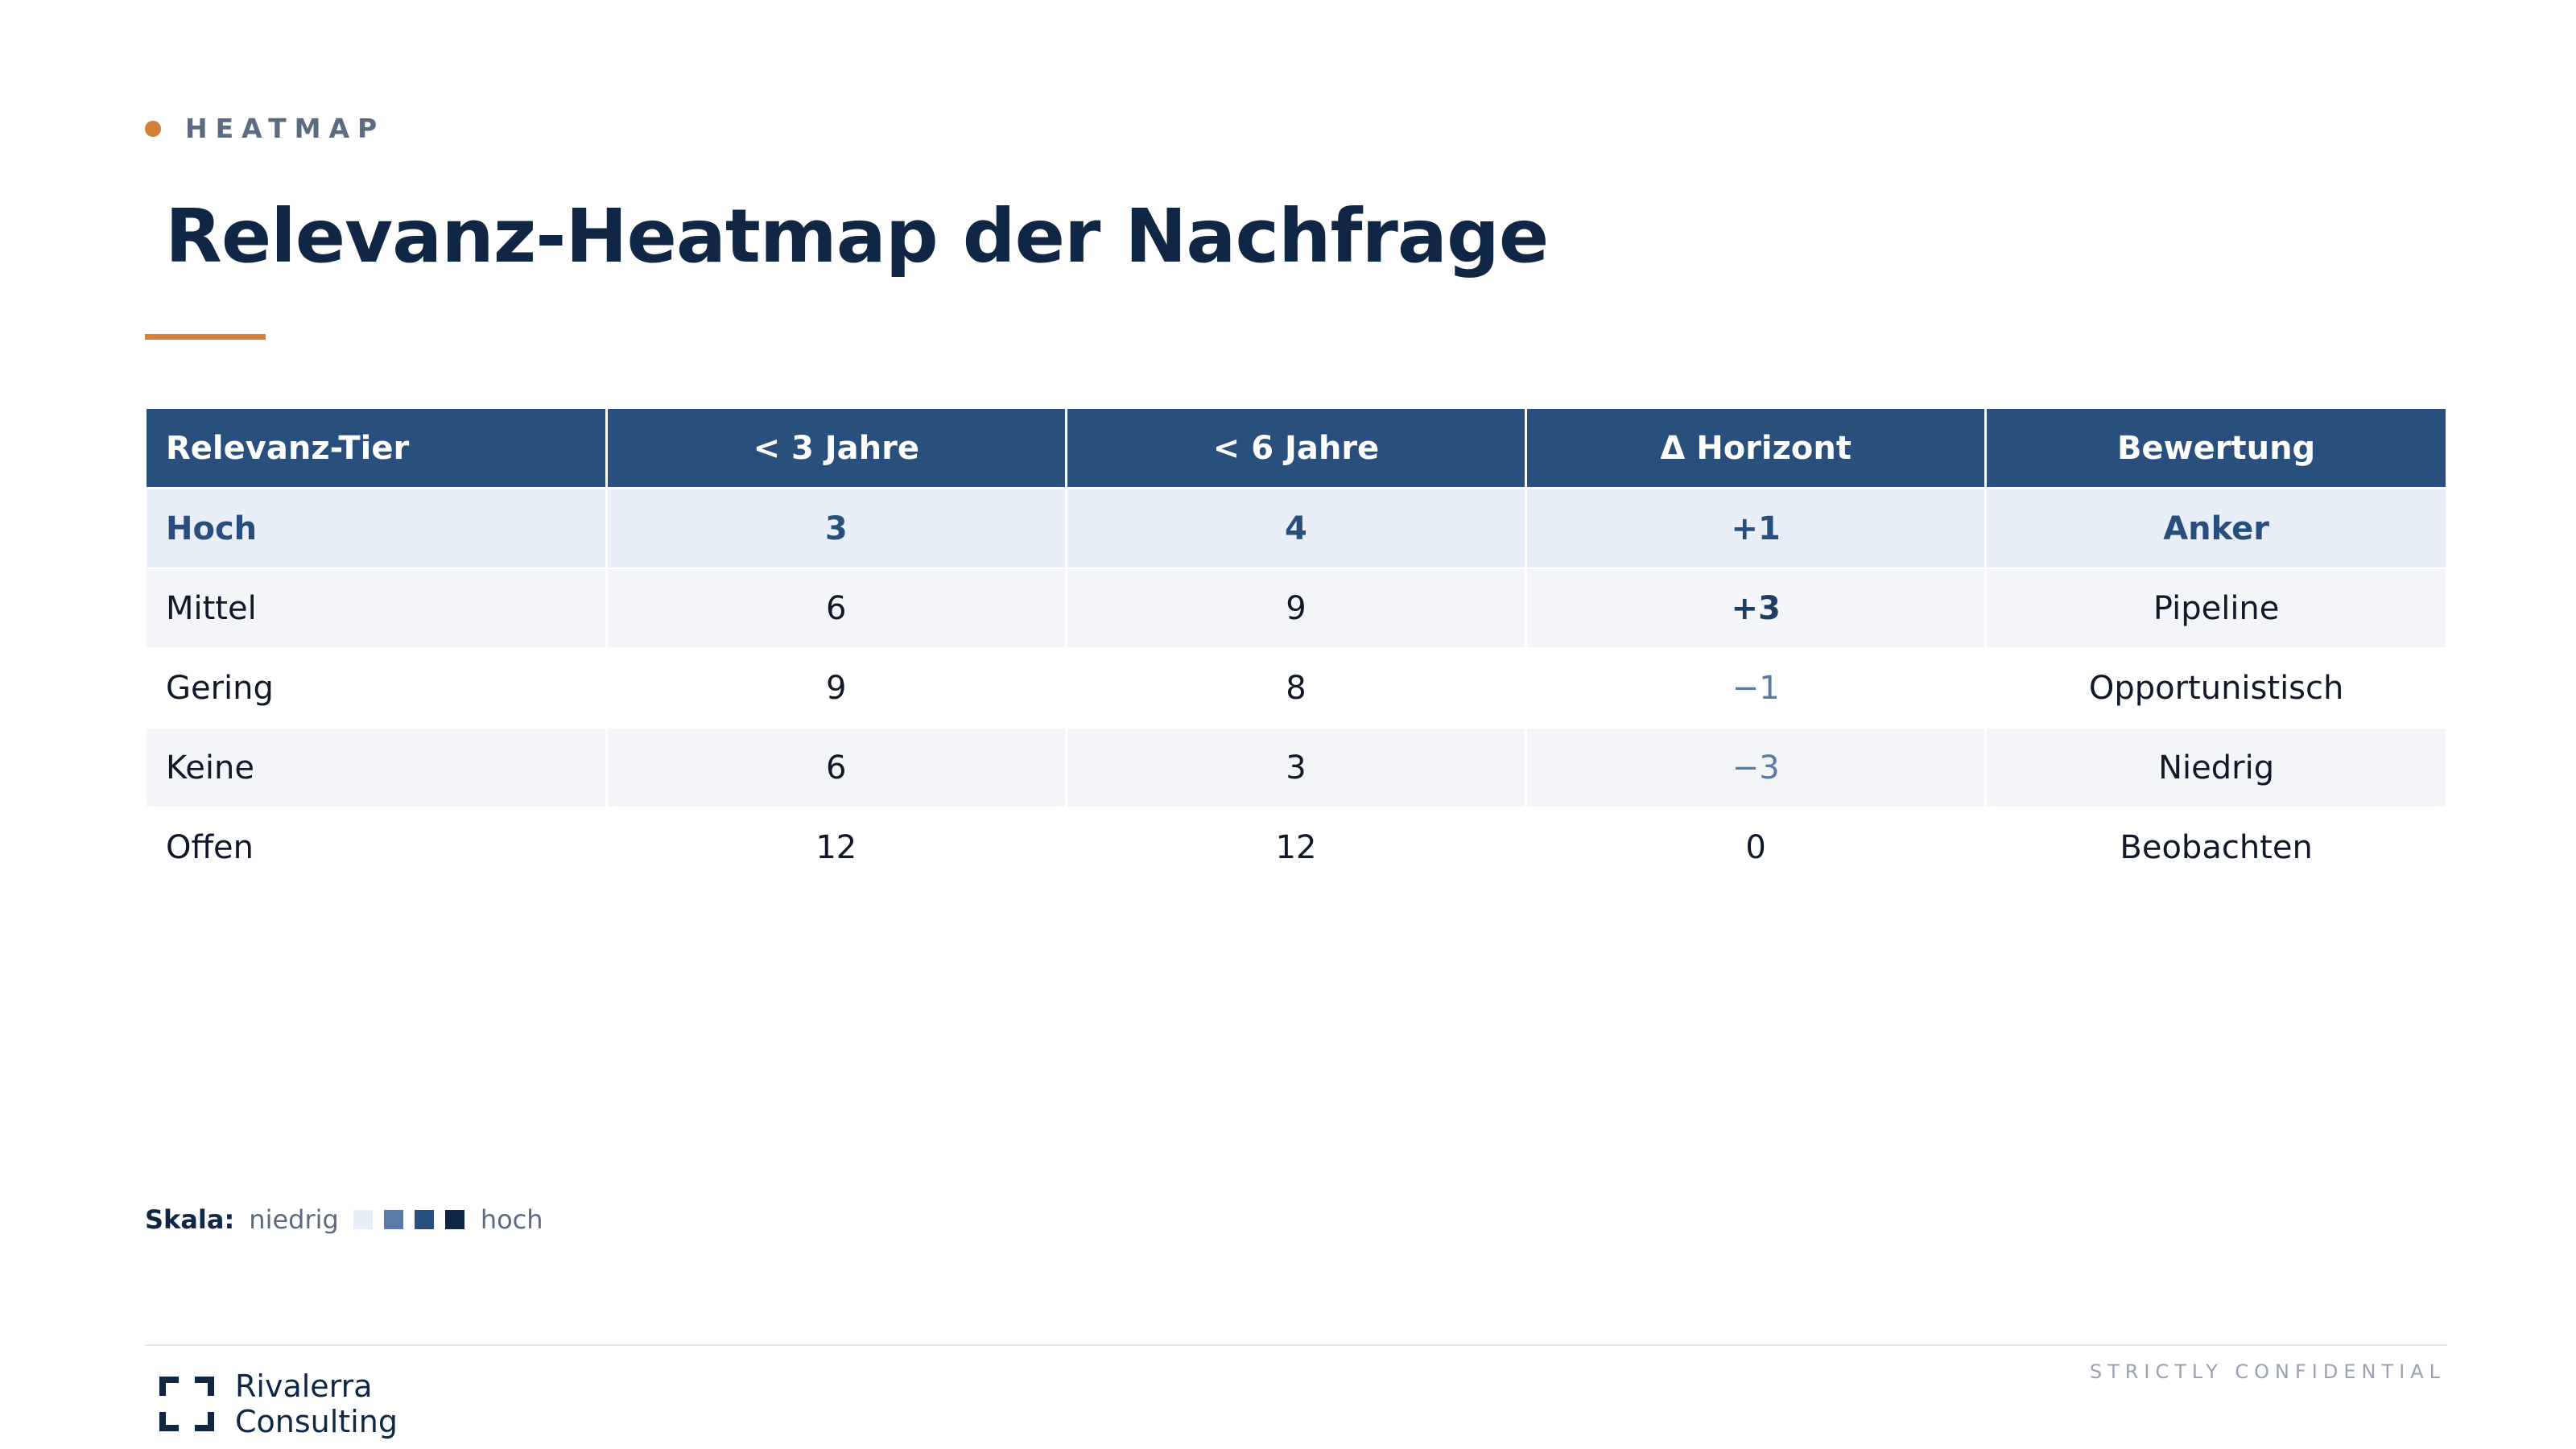  I want to click on logo-line-2: Consulting, so click(316, 1421).